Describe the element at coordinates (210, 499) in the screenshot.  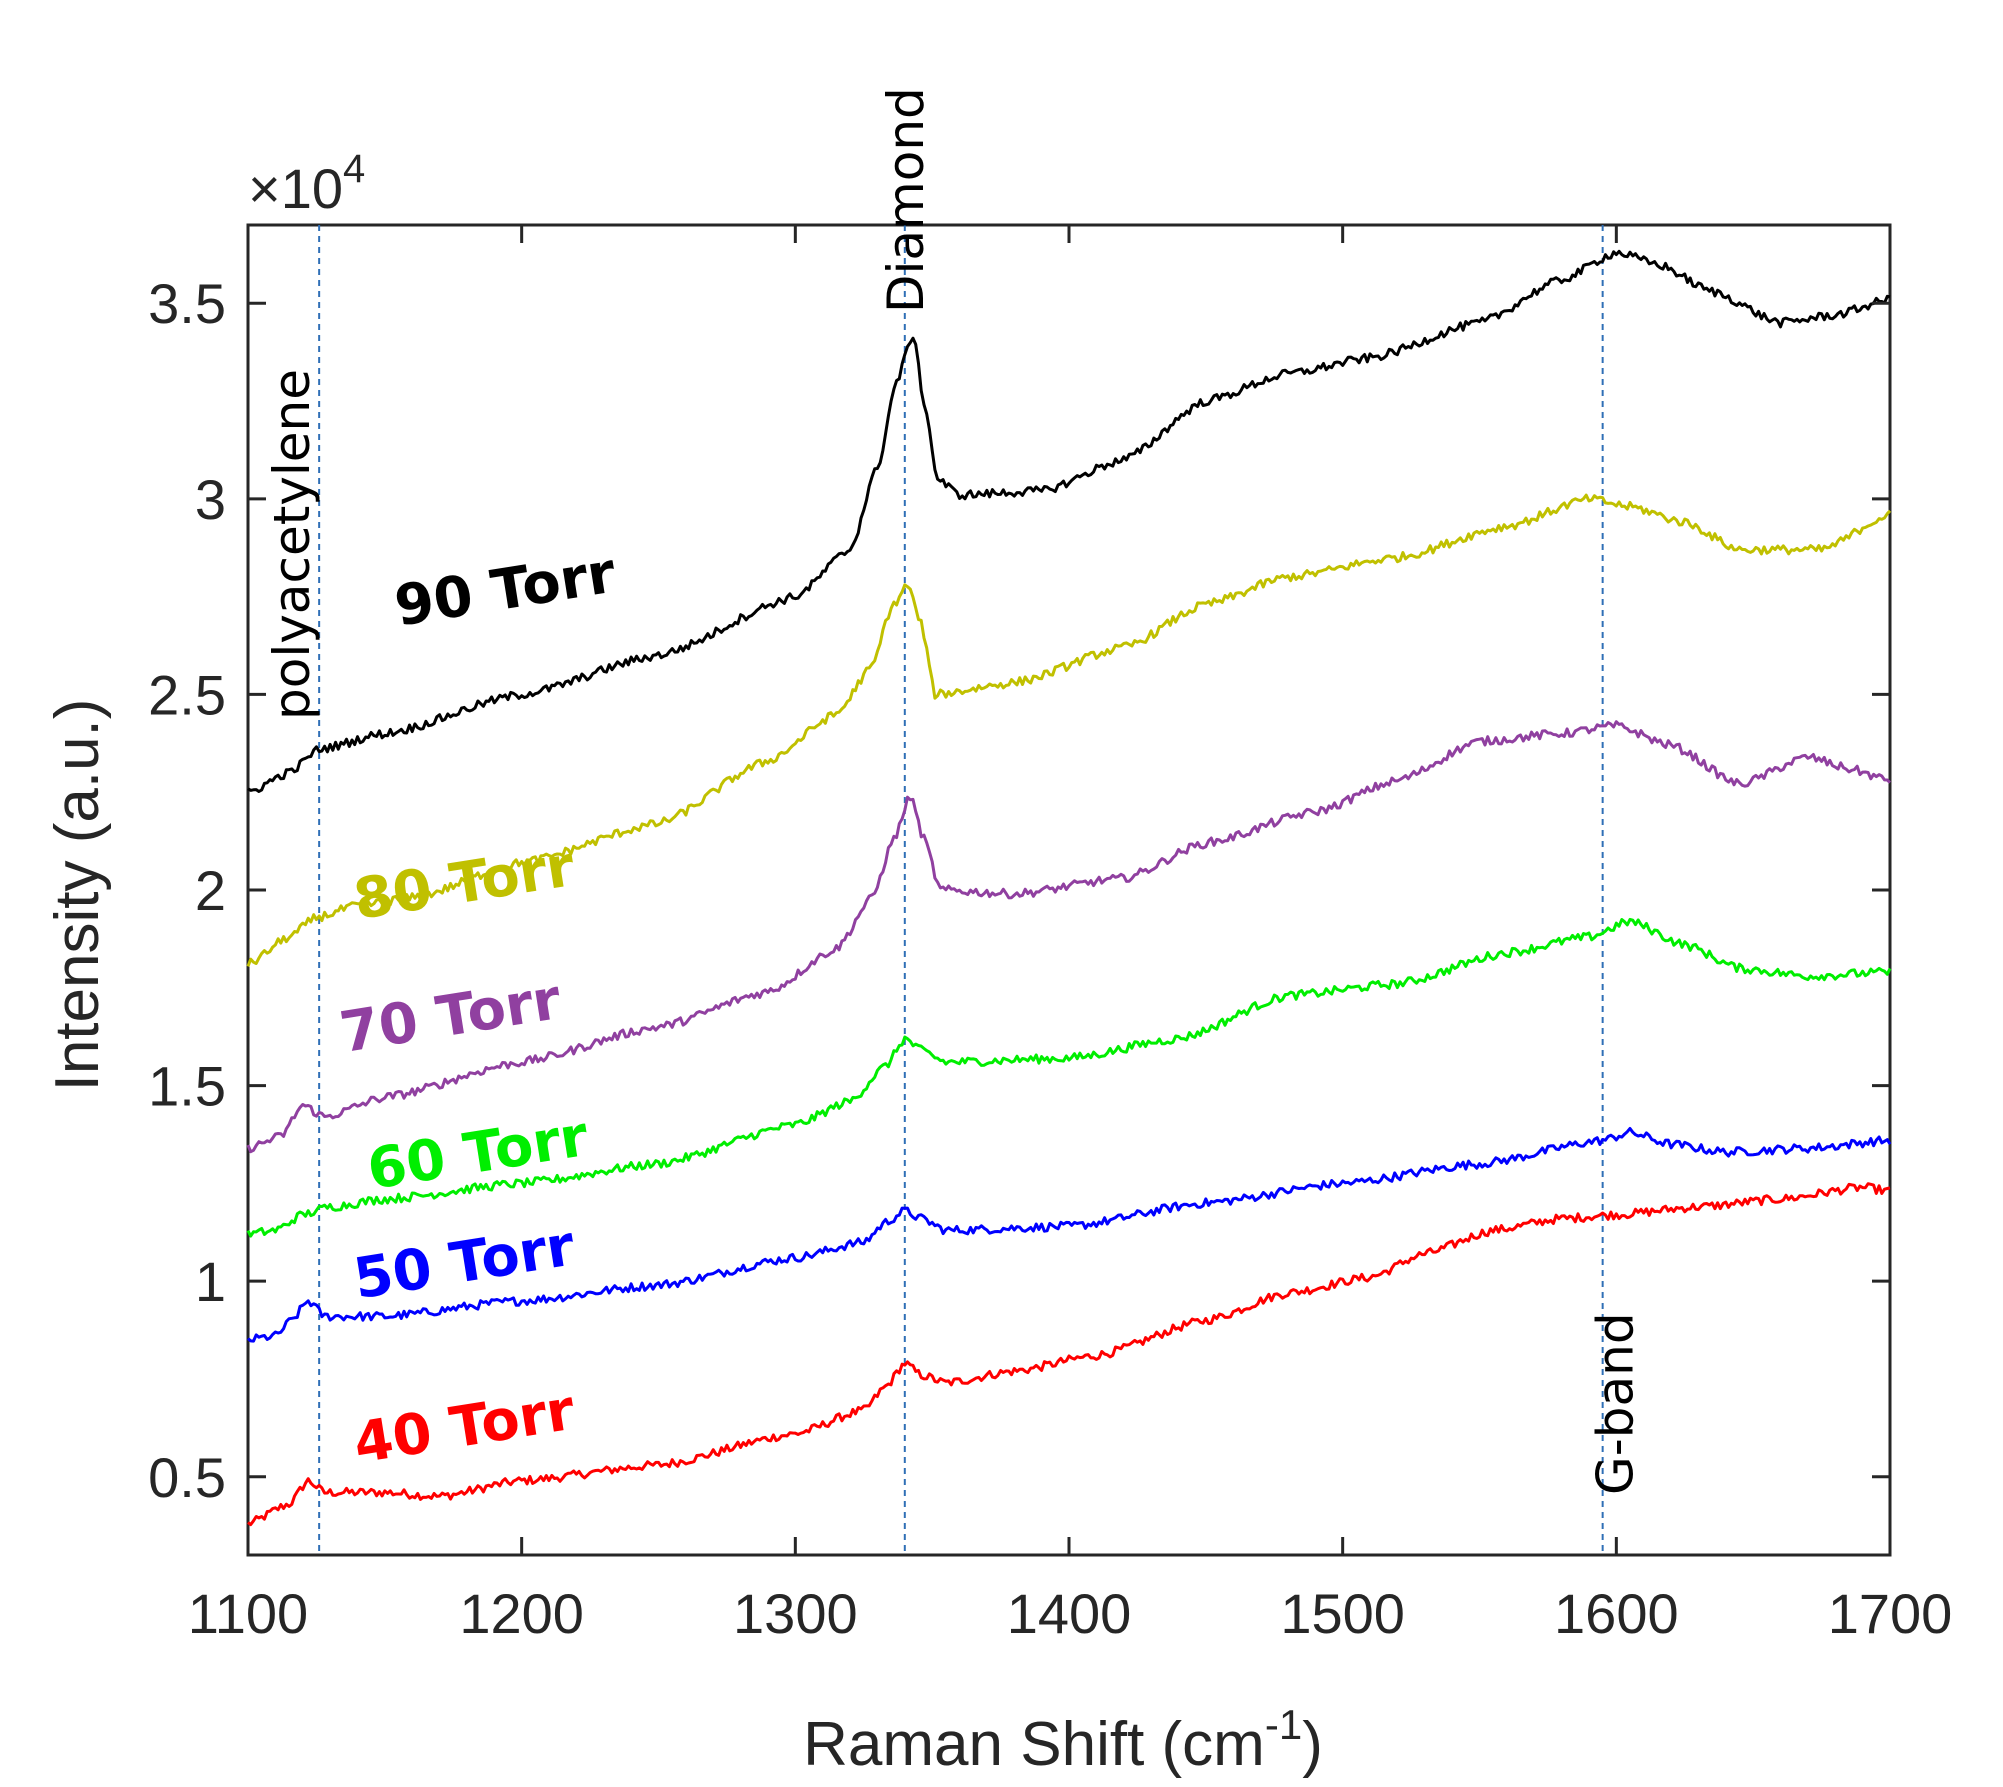
I see `y-tick-label: 3` at that location.